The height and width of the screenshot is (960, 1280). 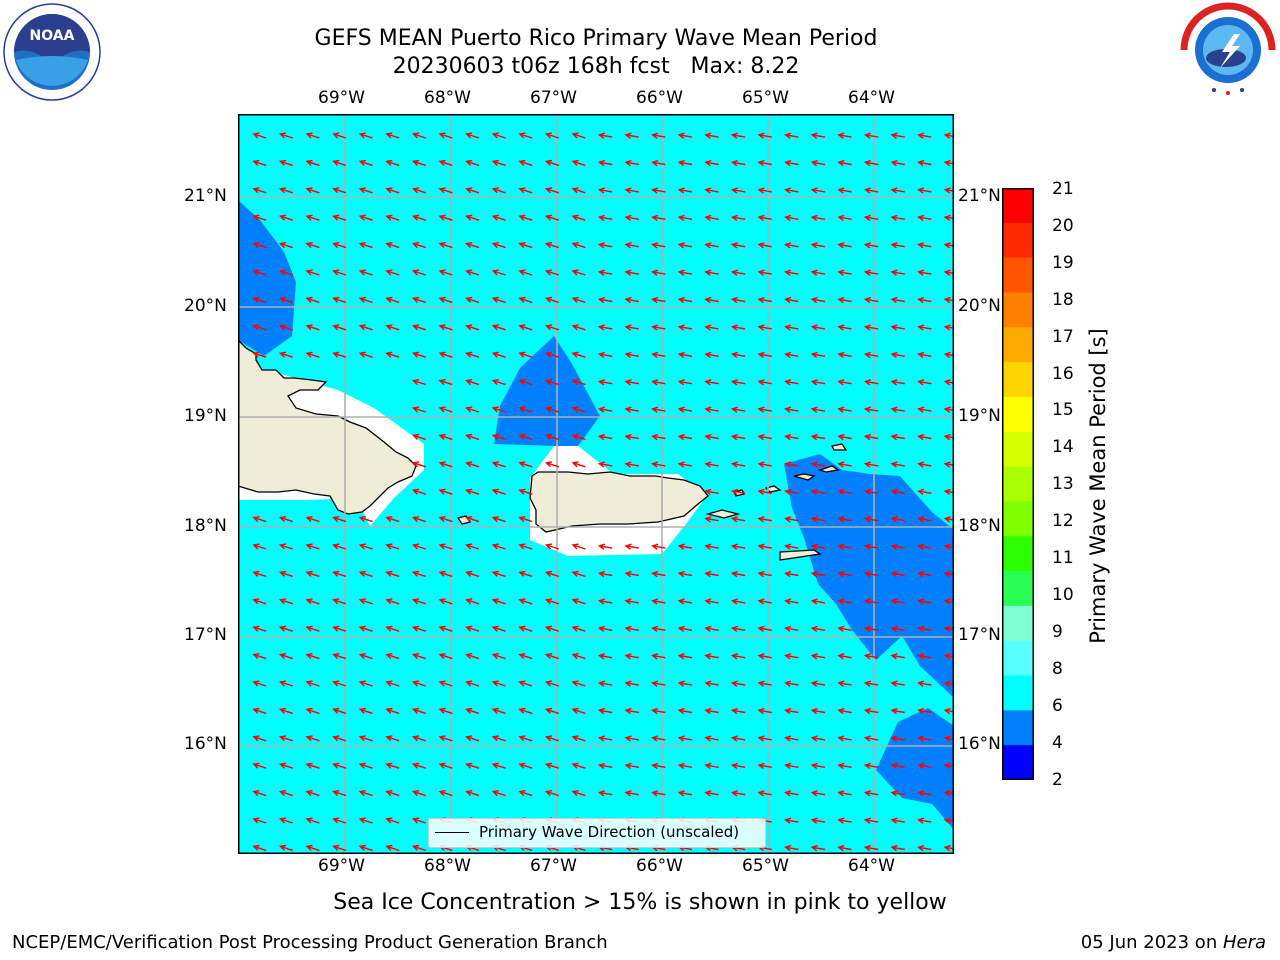 I want to click on colorbar-band, so click(x=1018, y=658).